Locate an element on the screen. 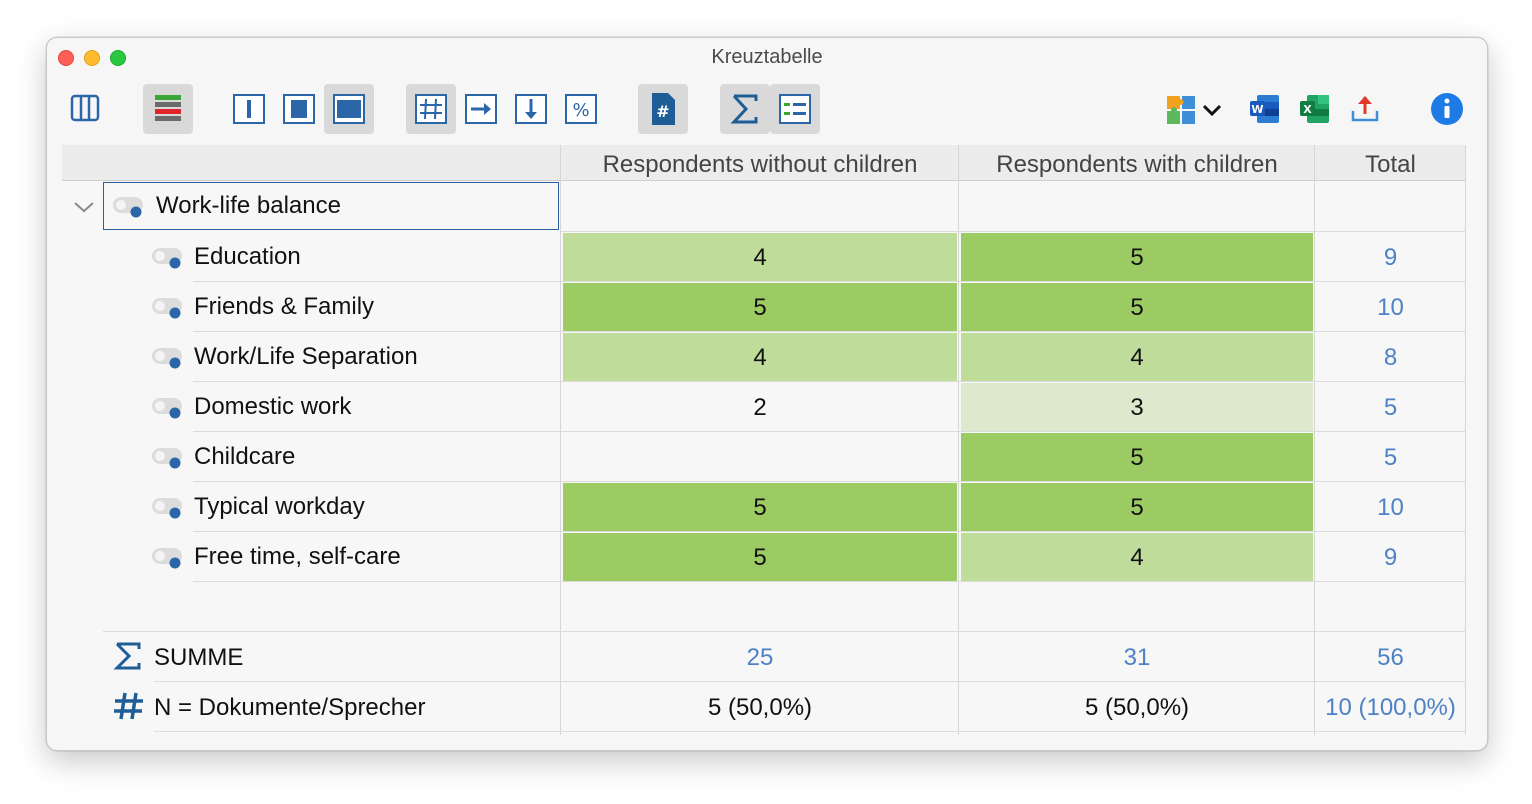  cell-without-children: 2 is located at coordinates (760, 407).